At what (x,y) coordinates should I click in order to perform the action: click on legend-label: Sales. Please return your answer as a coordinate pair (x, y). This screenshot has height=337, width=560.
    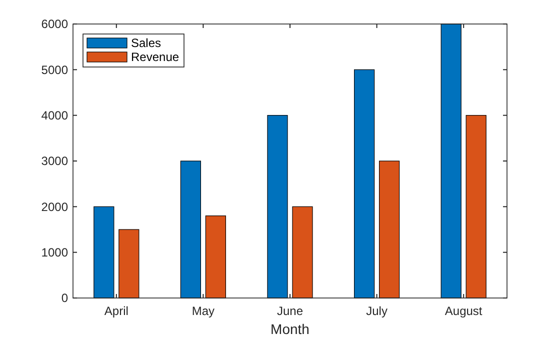
    Looking at the image, I should click on (146, 43).